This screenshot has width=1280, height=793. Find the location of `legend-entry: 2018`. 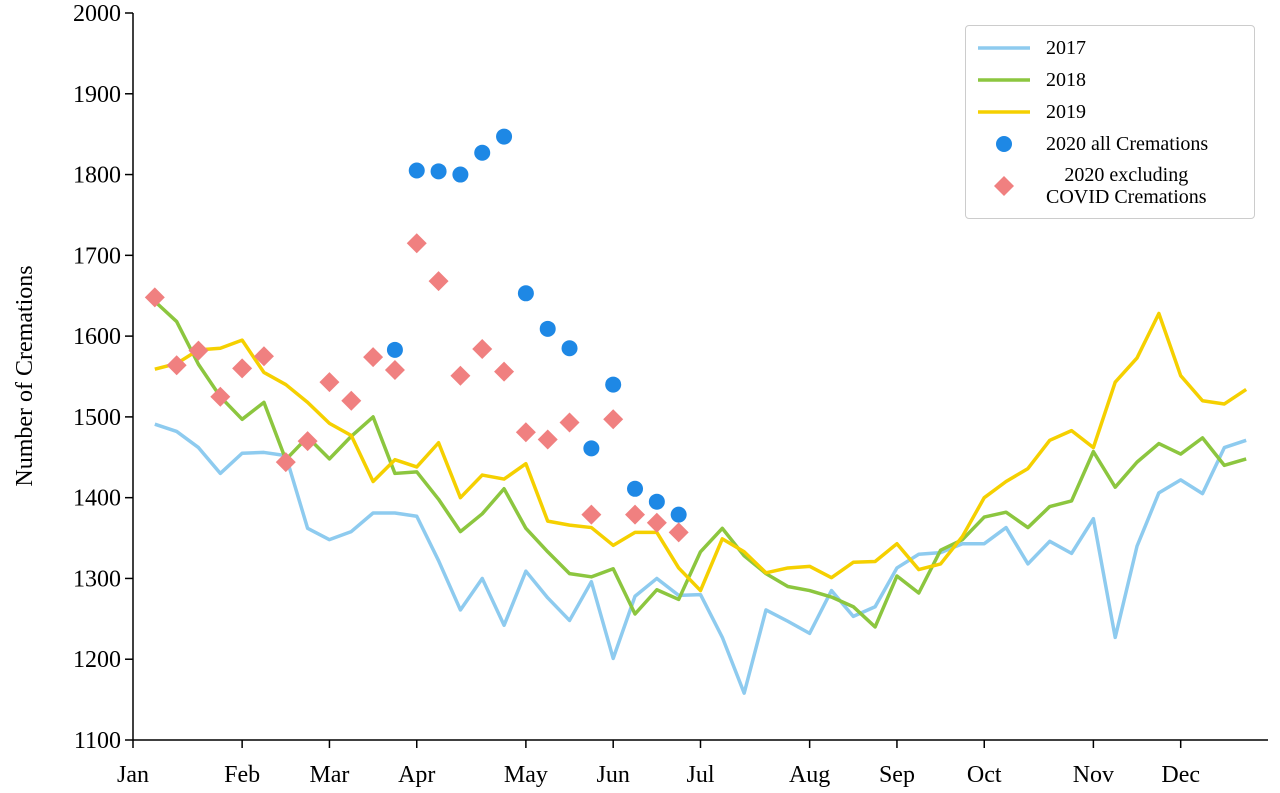

legend-entry: 2018 is located at coordinates (1110, 80).